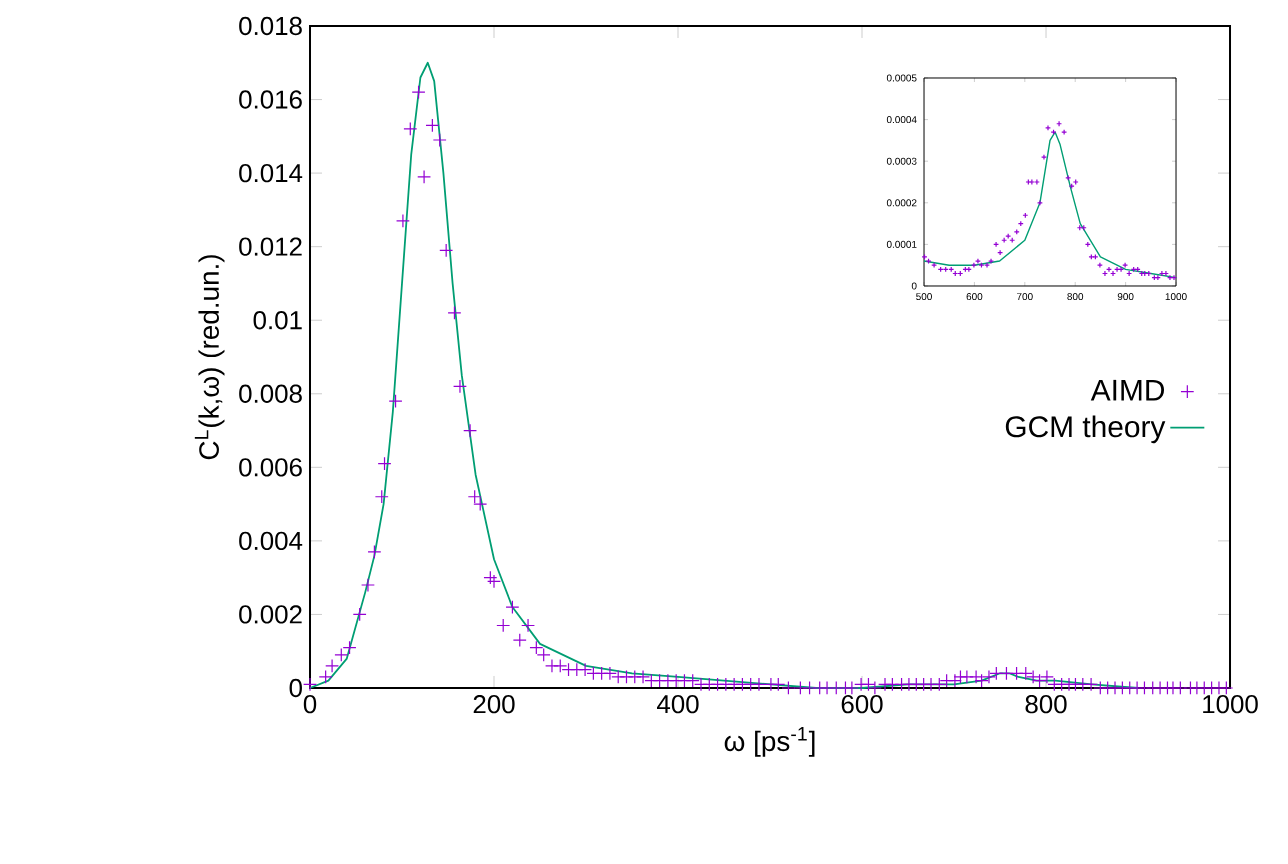 The width and height of the screenshot is (1288, 864). I want to click on x-tick-label: 800, so click(1046, 704).